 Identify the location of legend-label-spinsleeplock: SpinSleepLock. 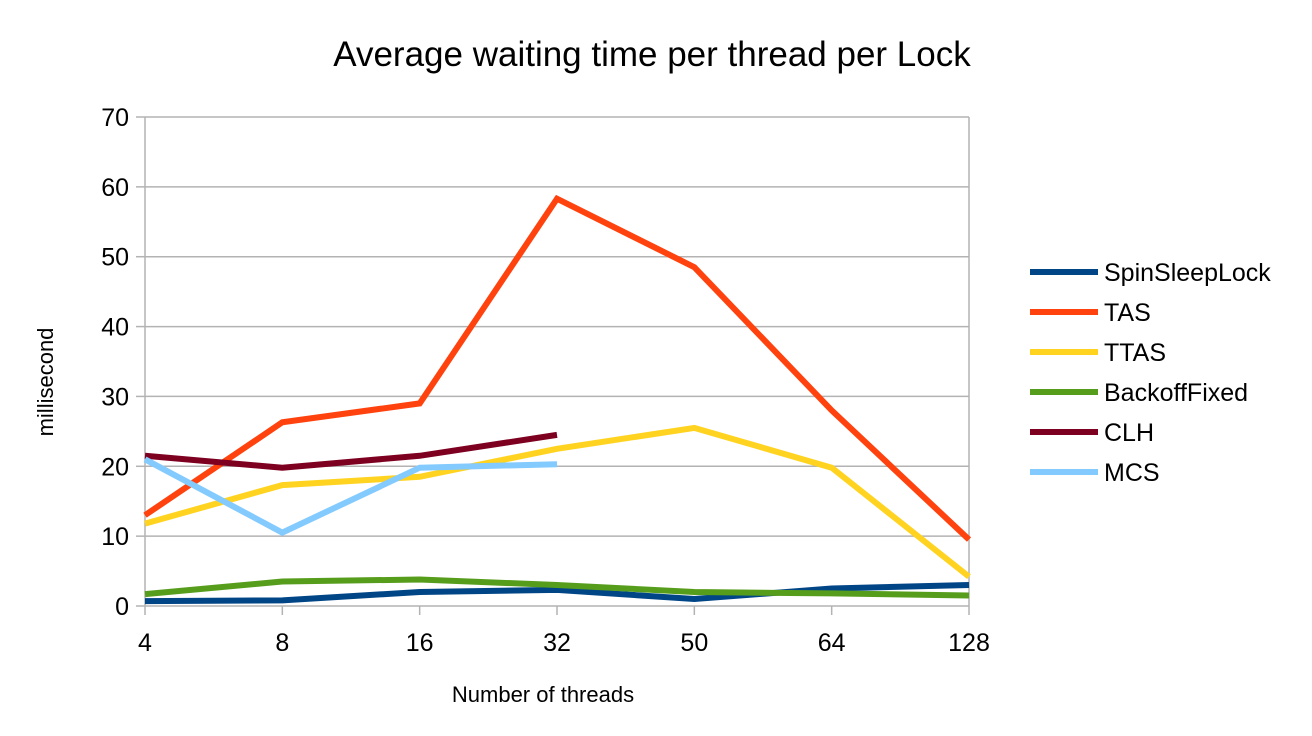
(1187, 273).